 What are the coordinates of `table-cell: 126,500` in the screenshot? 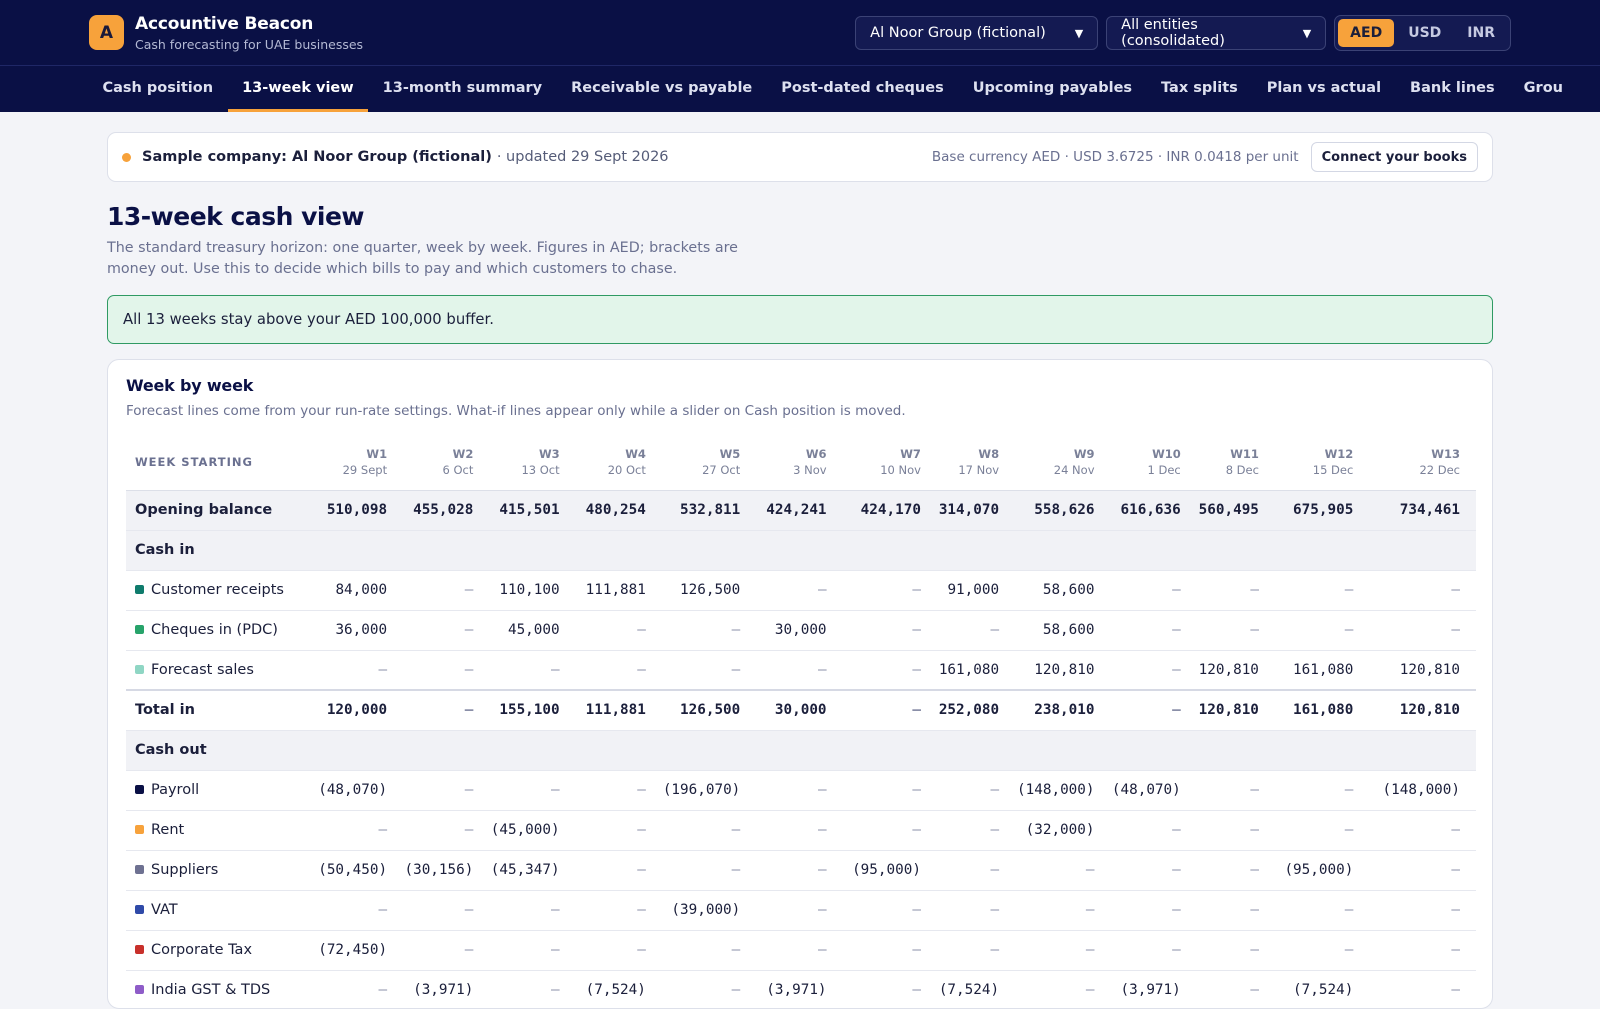 It's located at (709, 709).